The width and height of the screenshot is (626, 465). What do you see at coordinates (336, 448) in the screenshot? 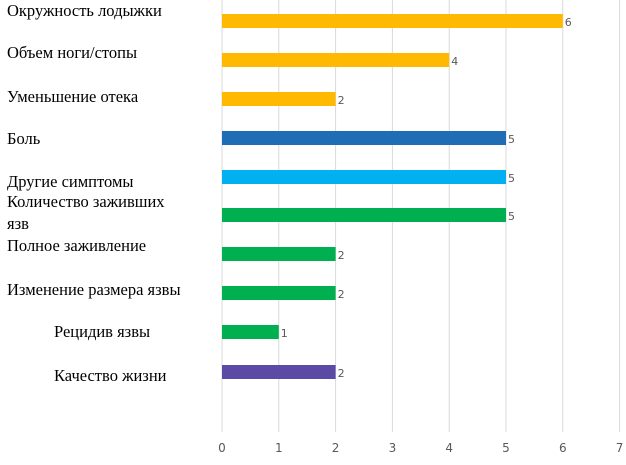
I see `x-tick-label: 2` at bounding box center [336, 448].